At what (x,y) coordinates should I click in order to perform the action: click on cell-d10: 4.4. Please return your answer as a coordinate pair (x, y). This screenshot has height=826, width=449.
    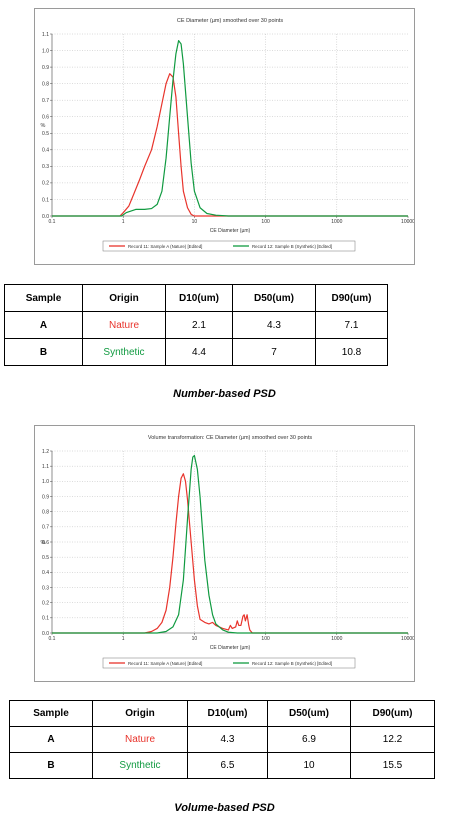
    Looking at the image, I should click on (199, 352).